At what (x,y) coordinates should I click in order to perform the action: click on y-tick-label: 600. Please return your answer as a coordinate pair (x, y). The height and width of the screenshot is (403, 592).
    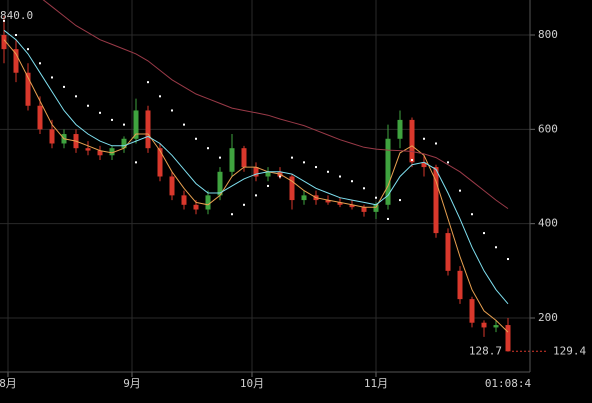
    Looking at the image, I should click on (548, 128).